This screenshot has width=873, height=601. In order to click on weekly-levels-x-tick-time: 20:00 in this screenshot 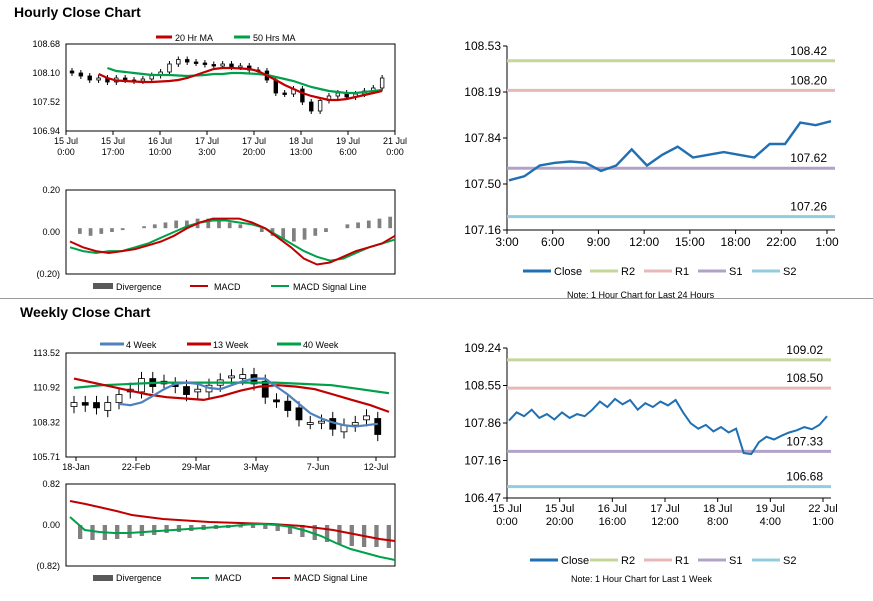, I will do `click(560, 522)`.